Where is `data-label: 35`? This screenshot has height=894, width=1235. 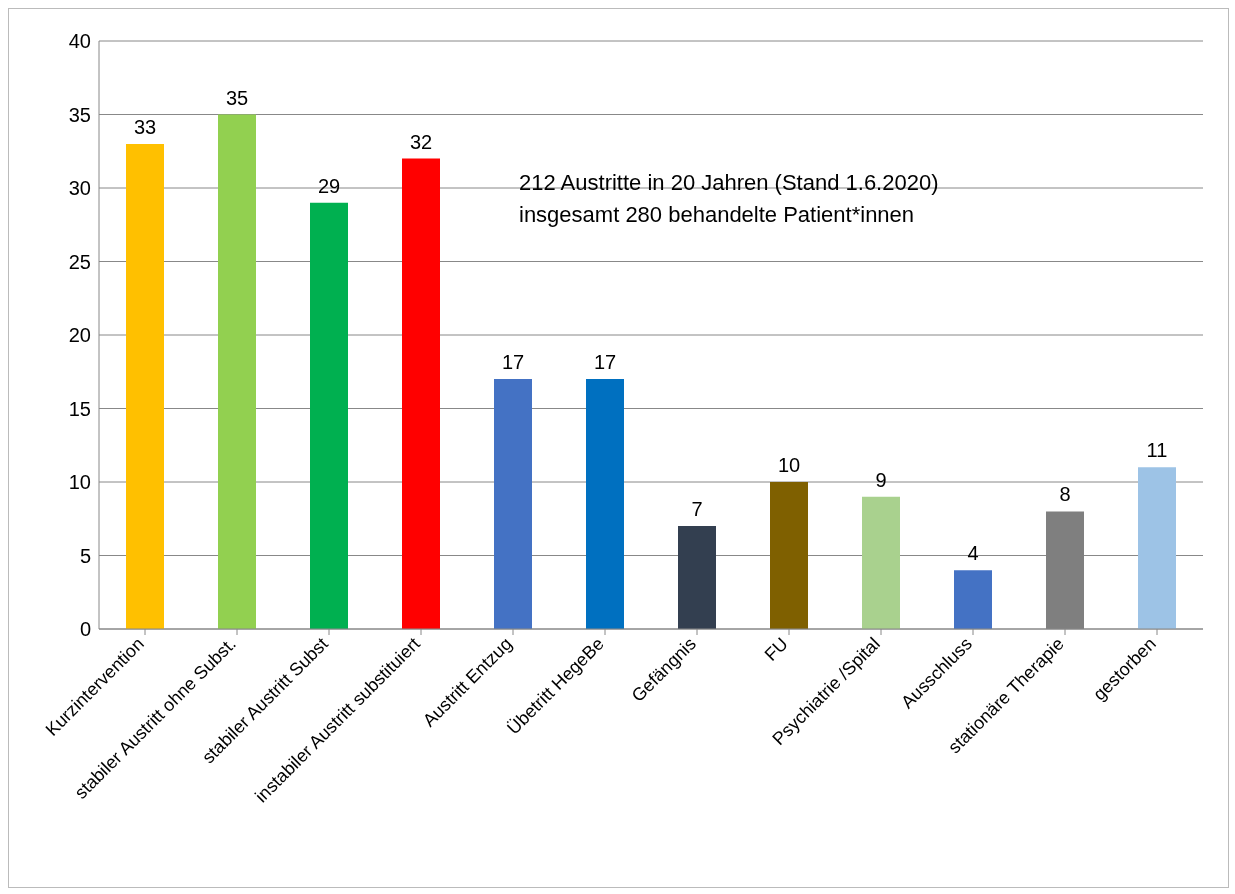 data-label: 35 is located at coordinates (237, 97).